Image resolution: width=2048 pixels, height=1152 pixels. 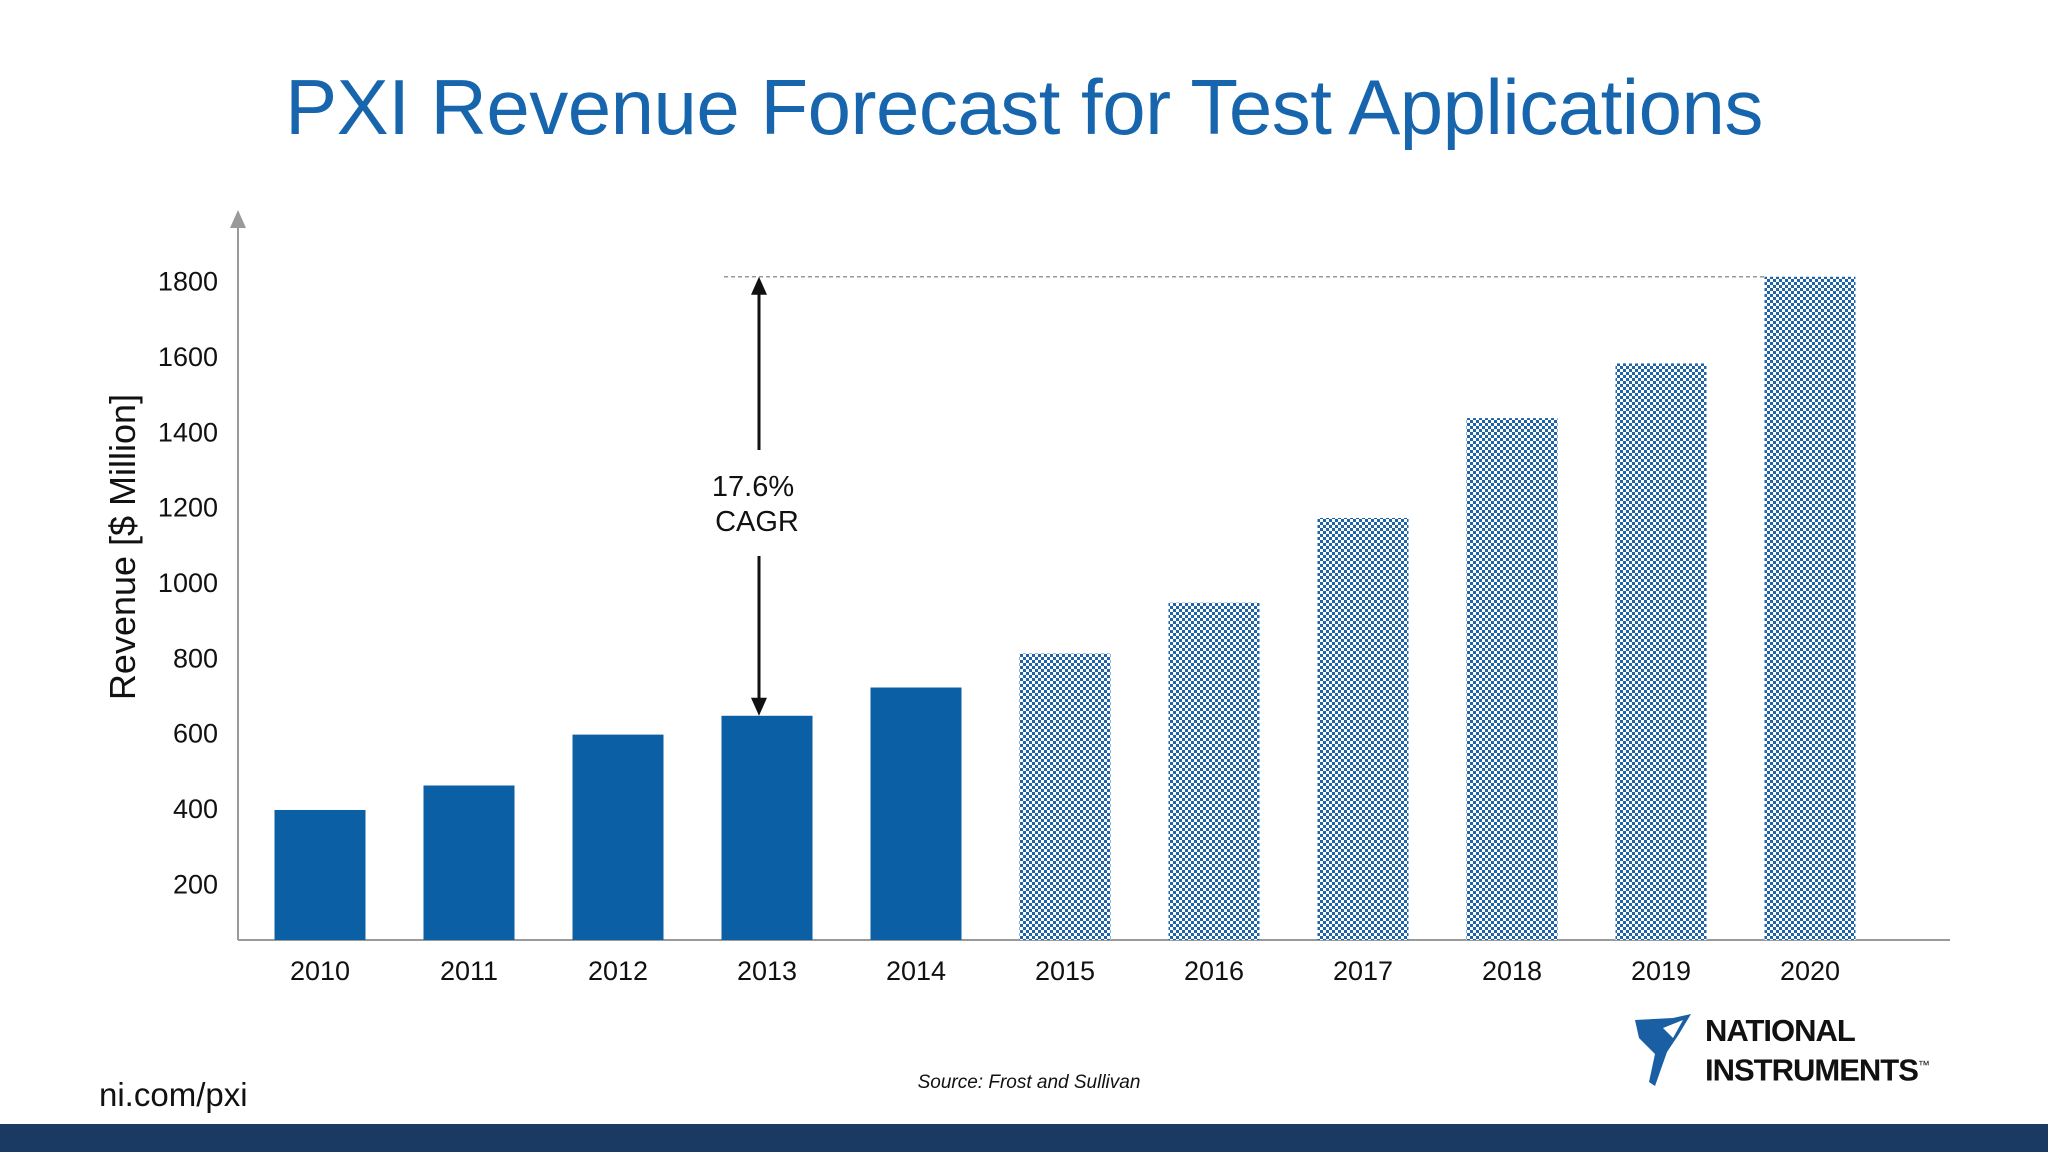 I want to click on y-axis-arrowhead, so click(x=238, y=219).